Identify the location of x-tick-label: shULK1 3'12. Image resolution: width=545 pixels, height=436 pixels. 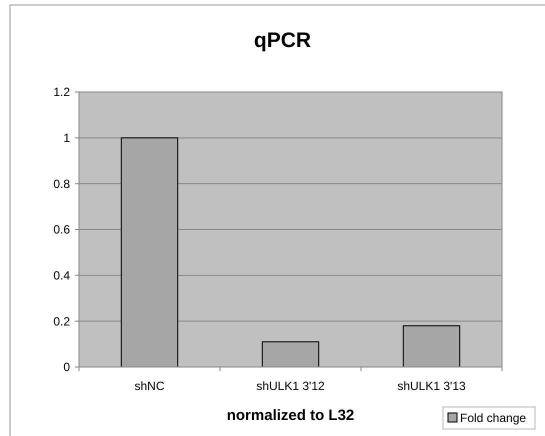
(290, 386).